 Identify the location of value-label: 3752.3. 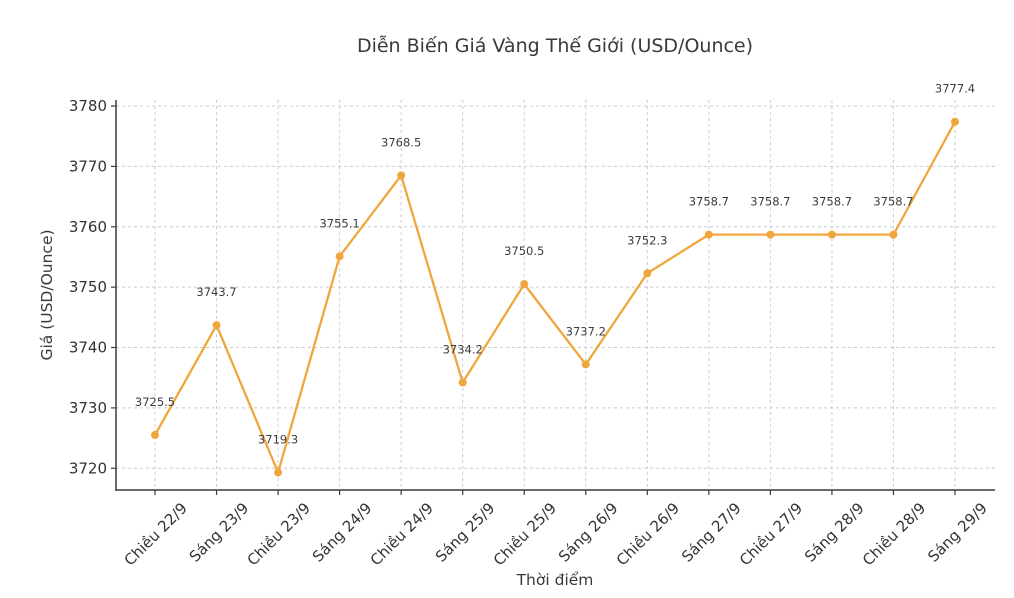
(647, 240).